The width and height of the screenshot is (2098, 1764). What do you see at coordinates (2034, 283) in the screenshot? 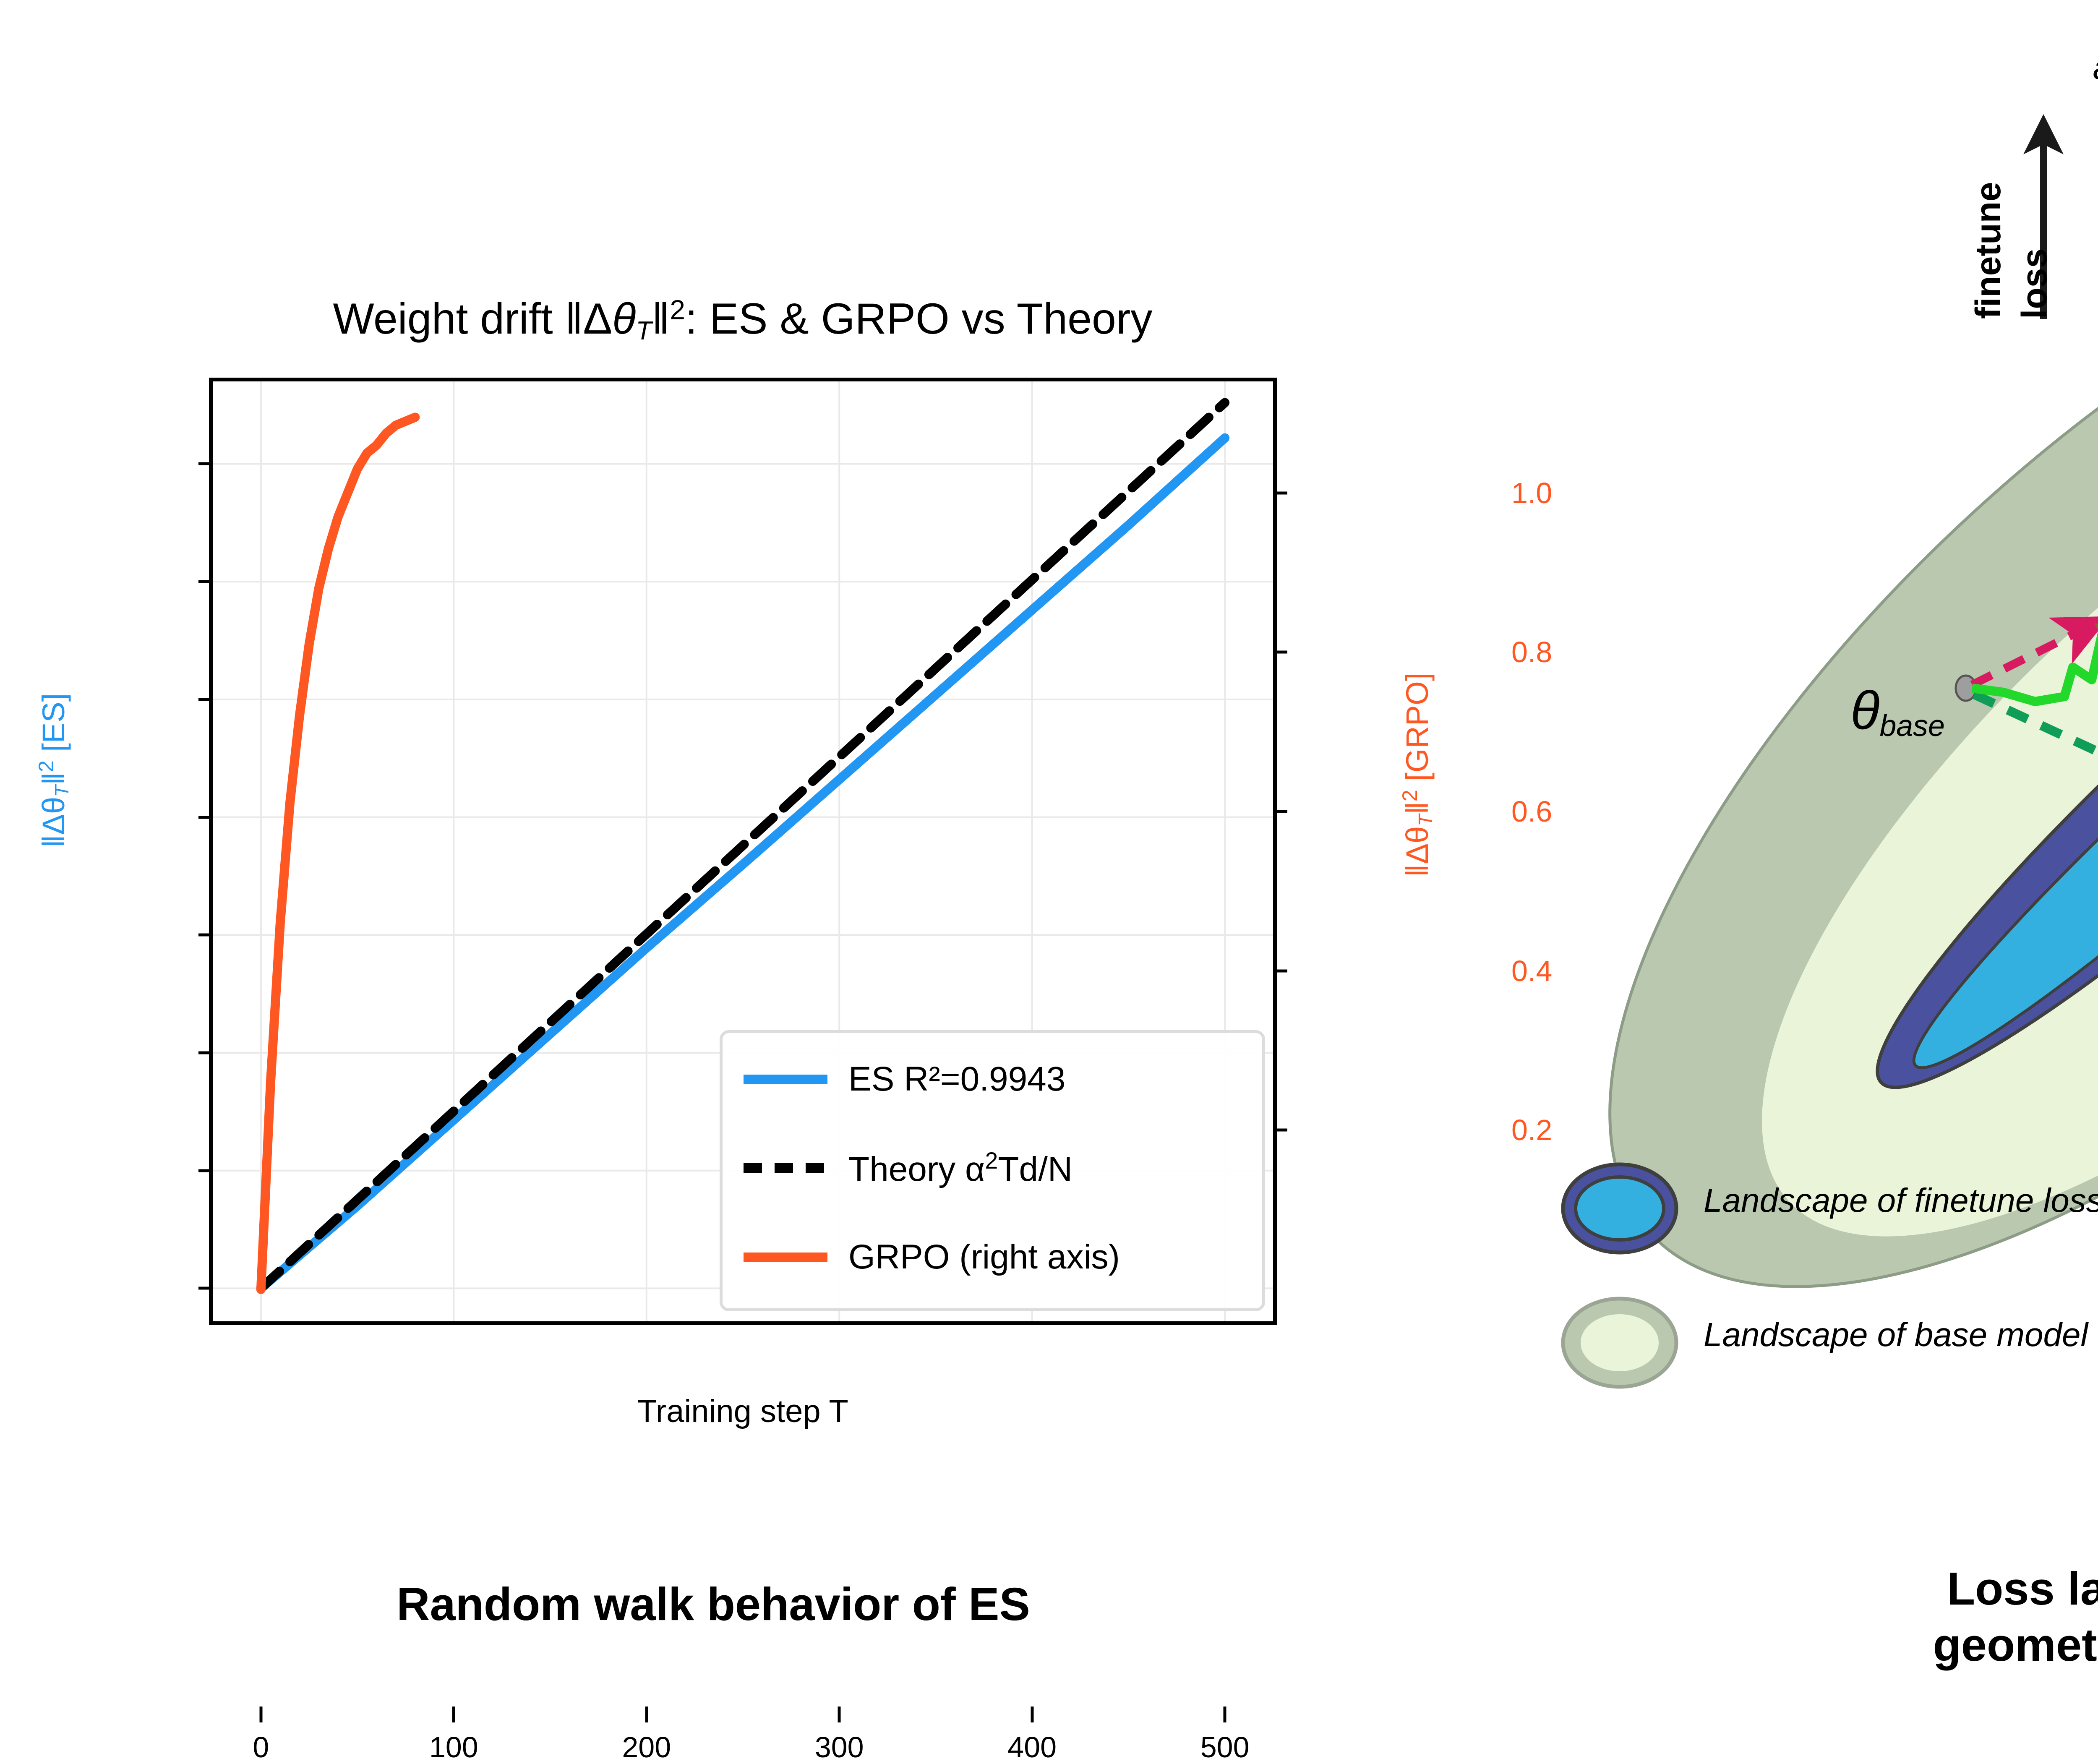
I see `finetune-loss-axis-label-line2: loss` at bounding box center [2034, 283].